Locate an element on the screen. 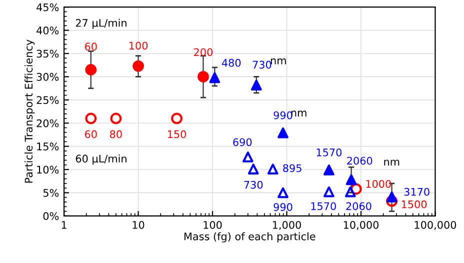  y-tick-label: 5% is located at coordinates (51, 192).